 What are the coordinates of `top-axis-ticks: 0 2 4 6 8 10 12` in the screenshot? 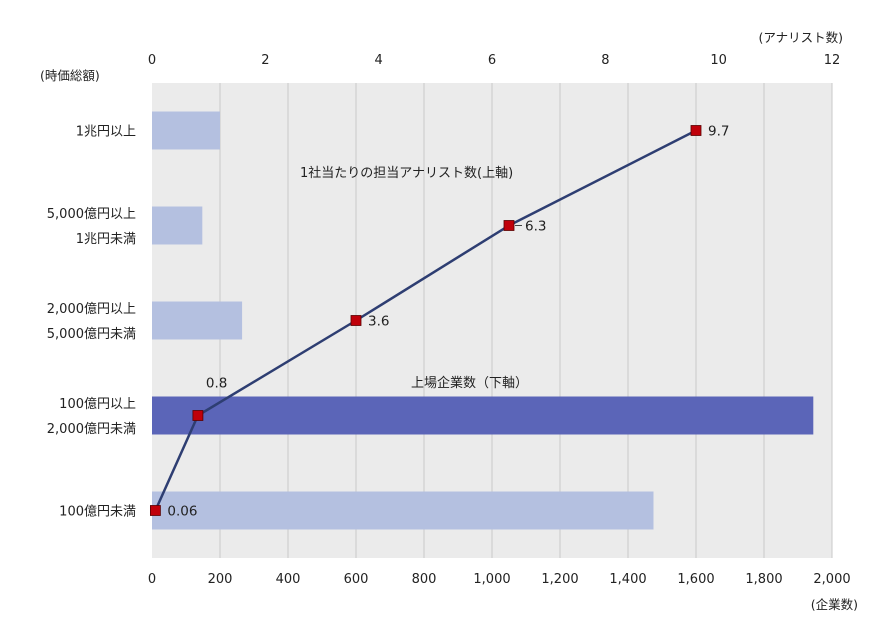 It's located at (494, 60).